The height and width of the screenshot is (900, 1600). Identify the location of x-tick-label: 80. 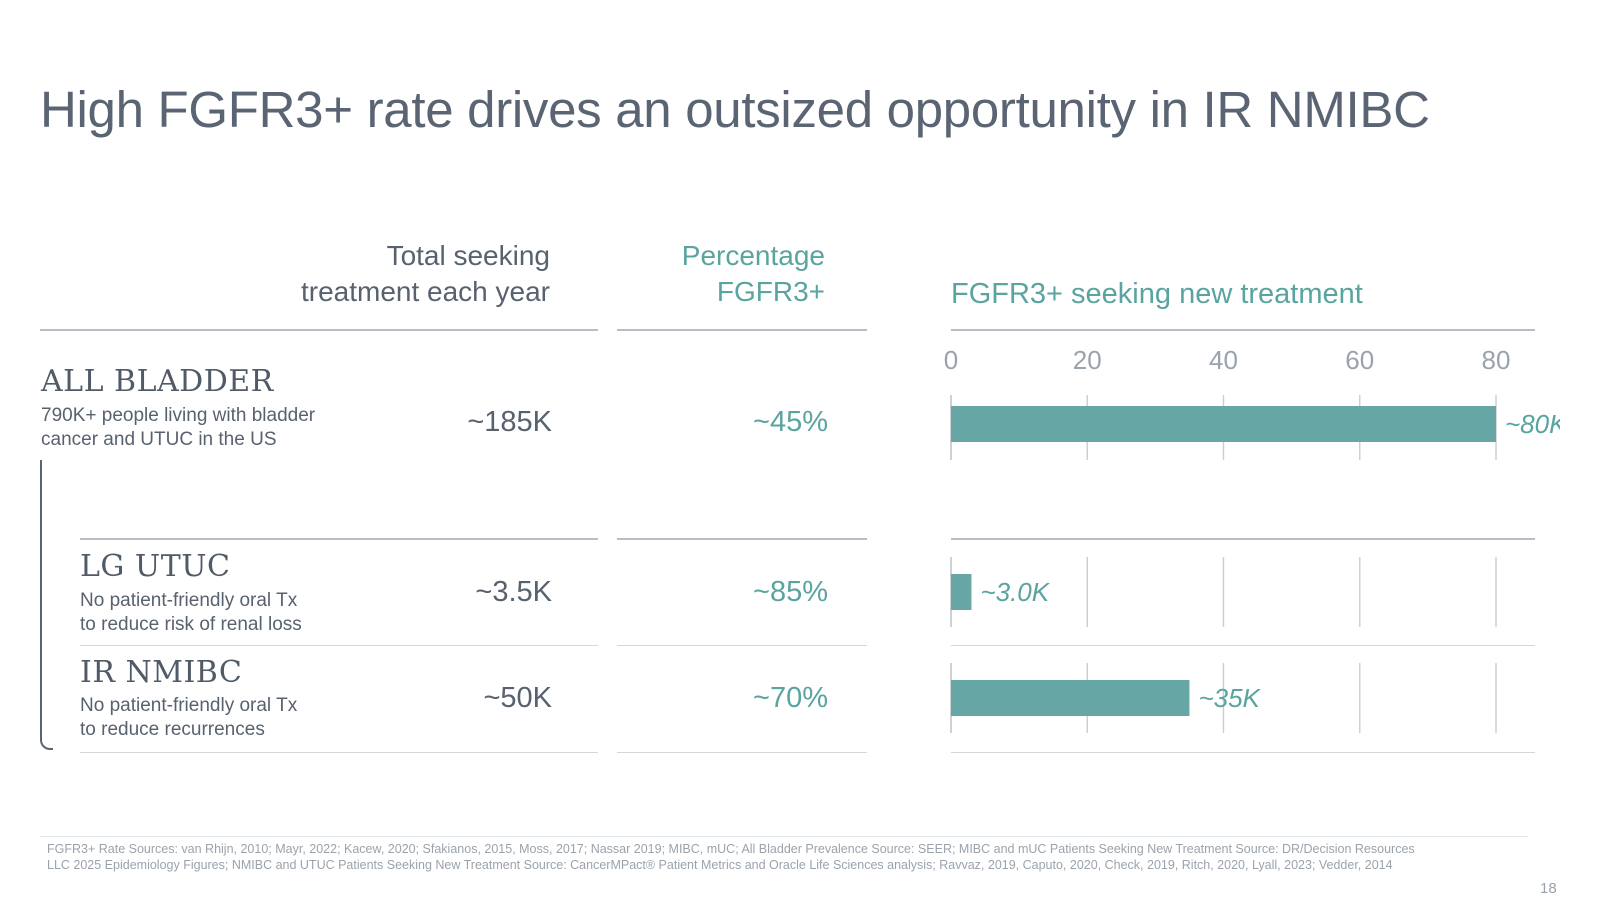
(1496, 360).